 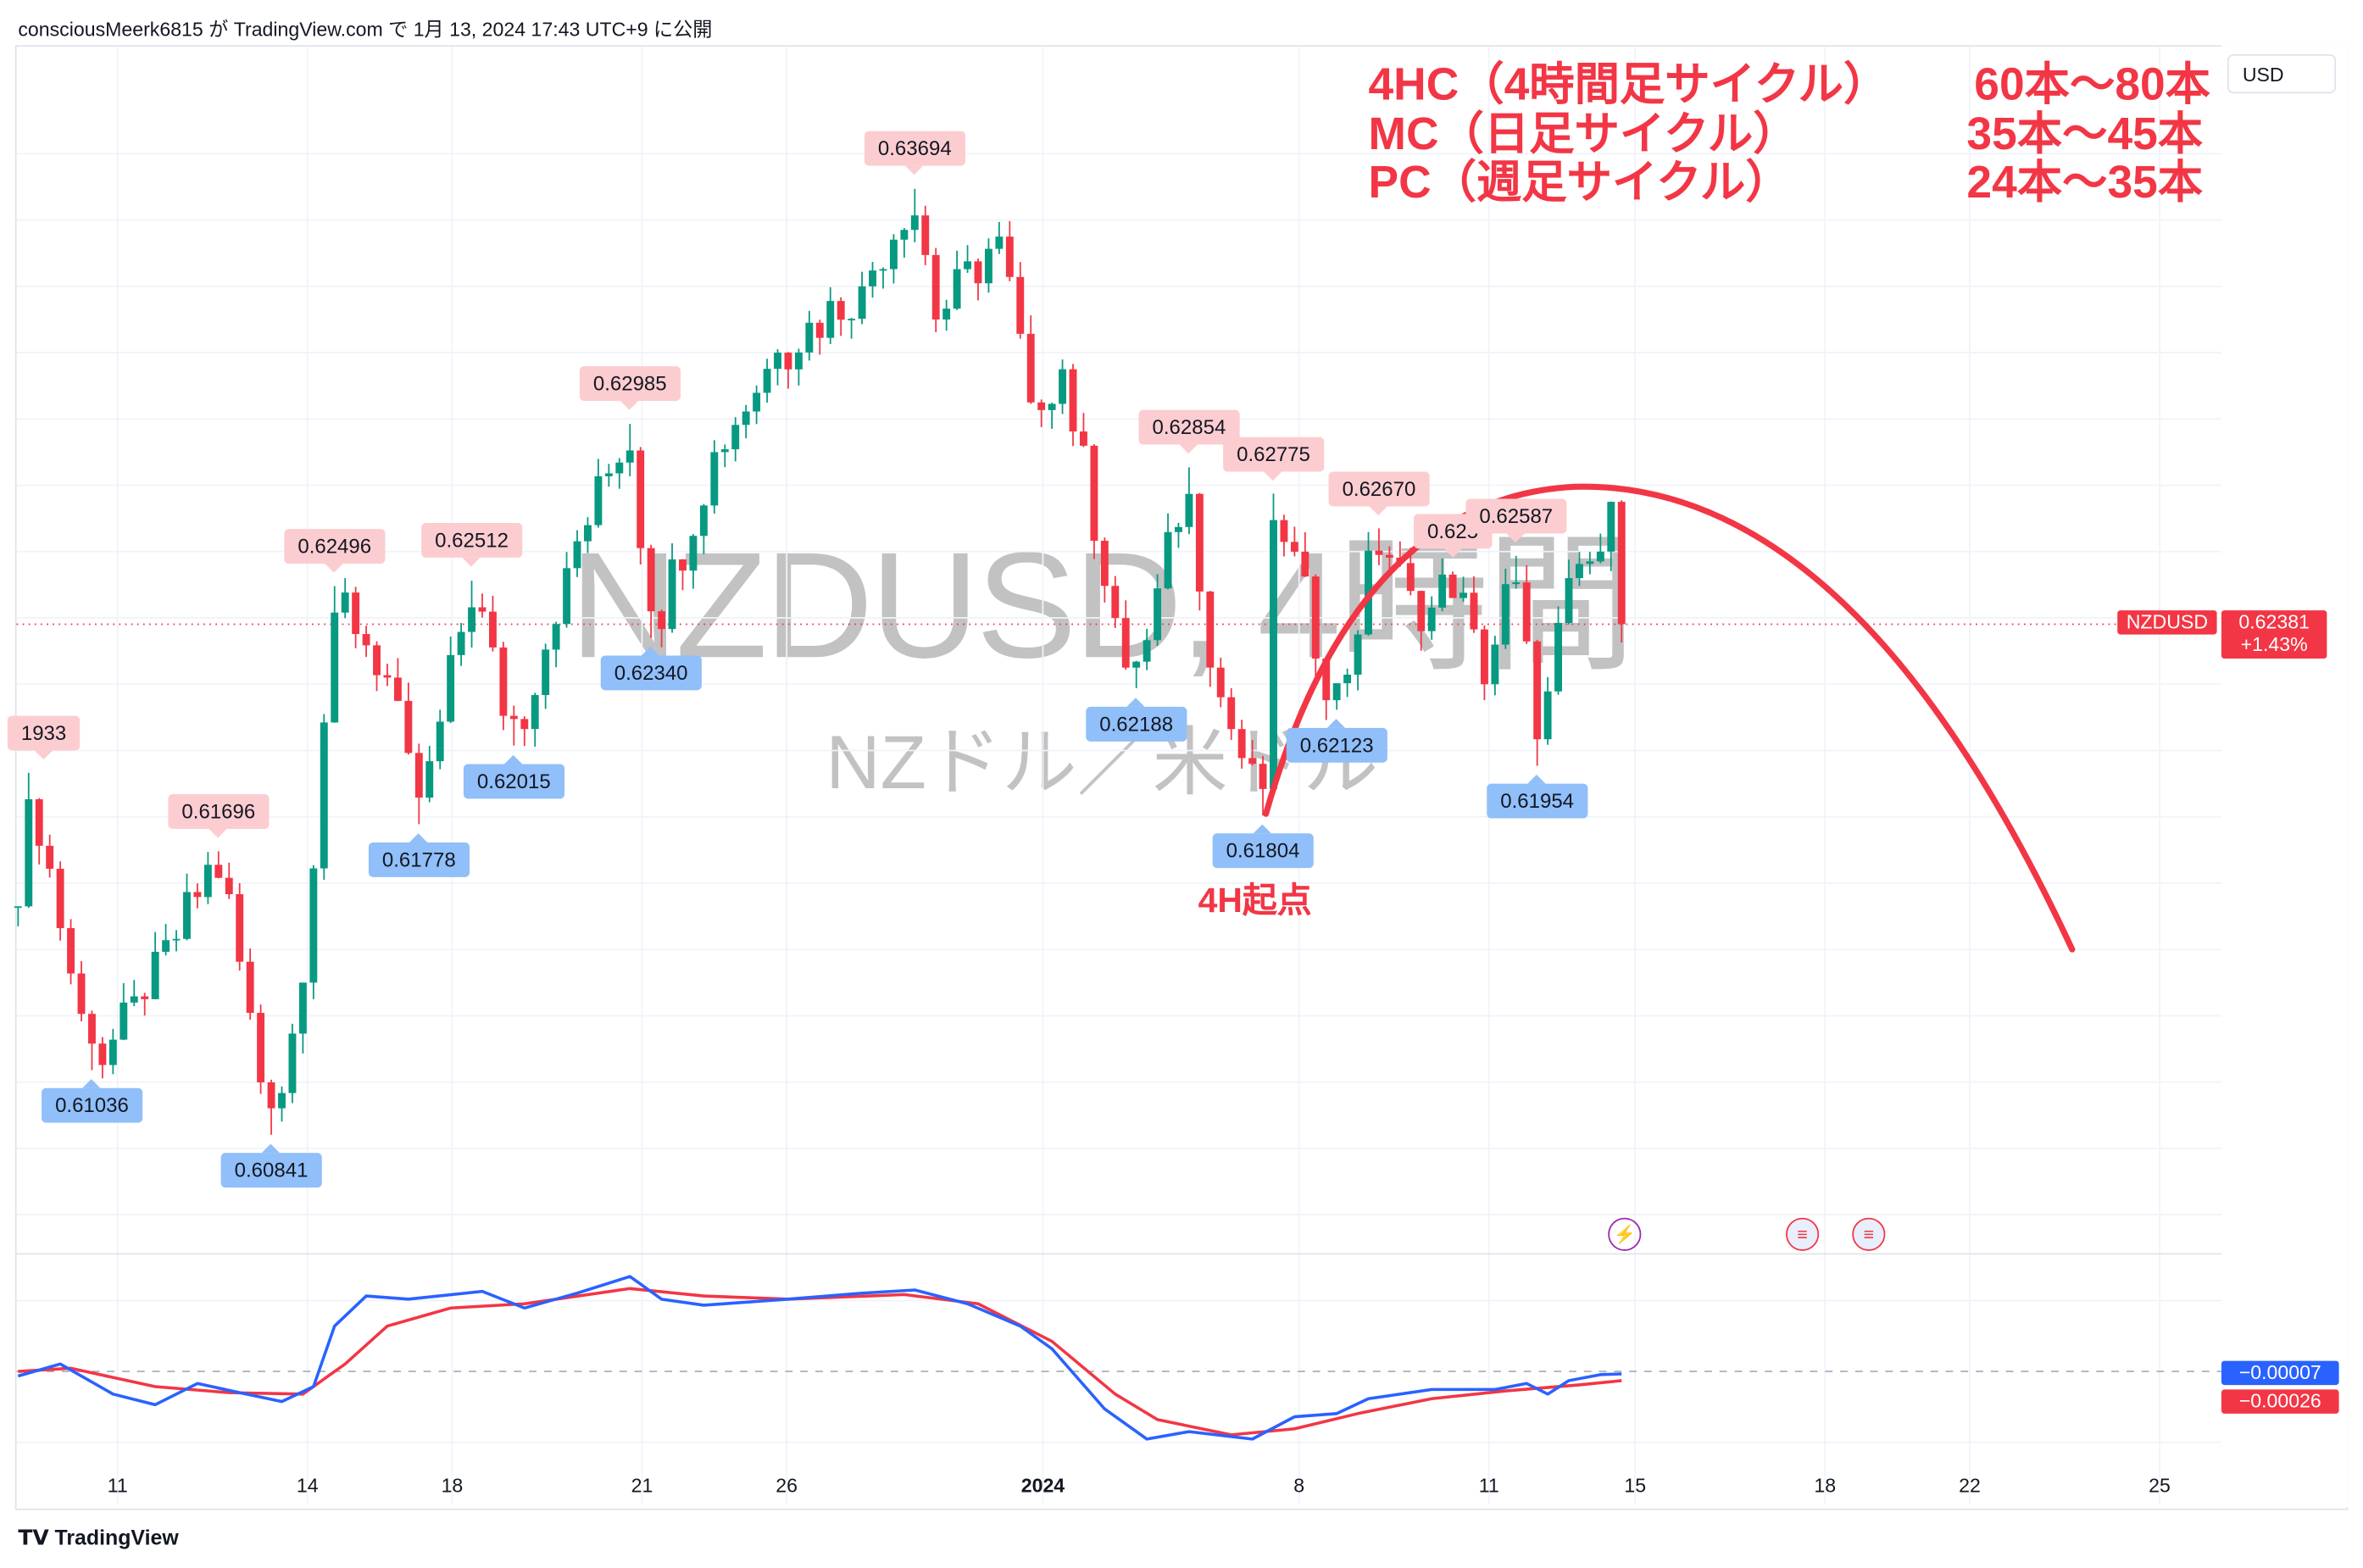 I want to click on swing-high-label: 0.62512, so click(x=471, y=545).